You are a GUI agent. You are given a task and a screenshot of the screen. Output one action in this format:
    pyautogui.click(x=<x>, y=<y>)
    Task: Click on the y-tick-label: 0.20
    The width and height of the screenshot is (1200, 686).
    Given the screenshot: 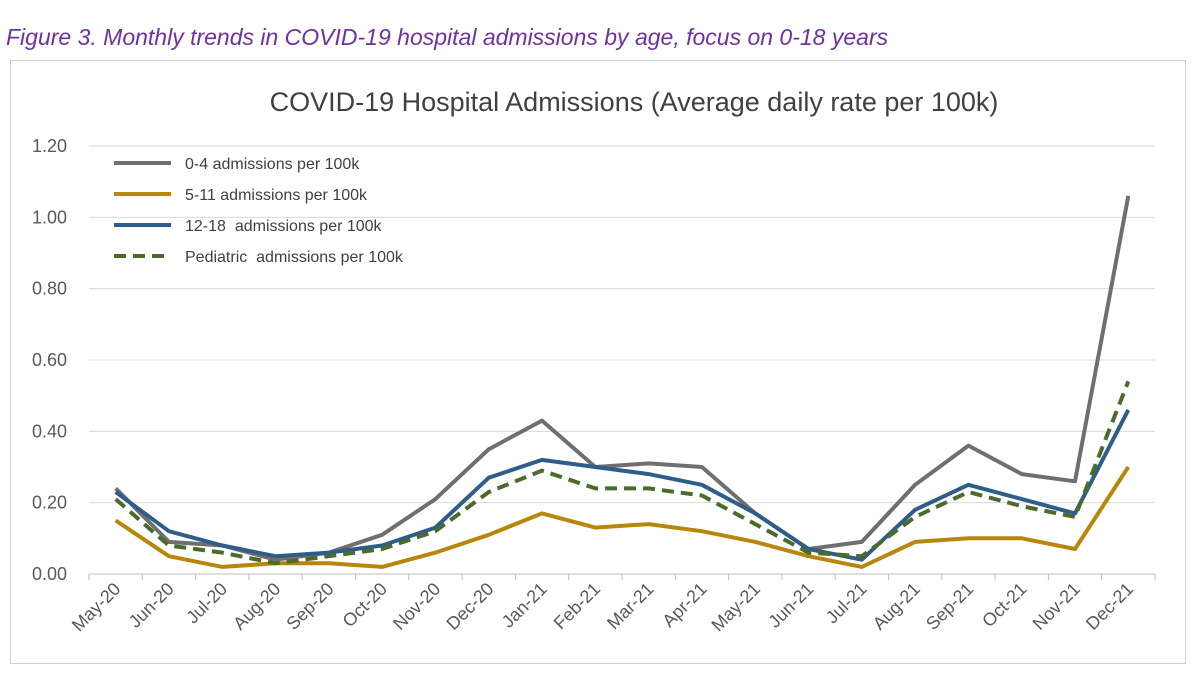 What is the action you would take?
    pyautogui.click(x=49, y=503)
    